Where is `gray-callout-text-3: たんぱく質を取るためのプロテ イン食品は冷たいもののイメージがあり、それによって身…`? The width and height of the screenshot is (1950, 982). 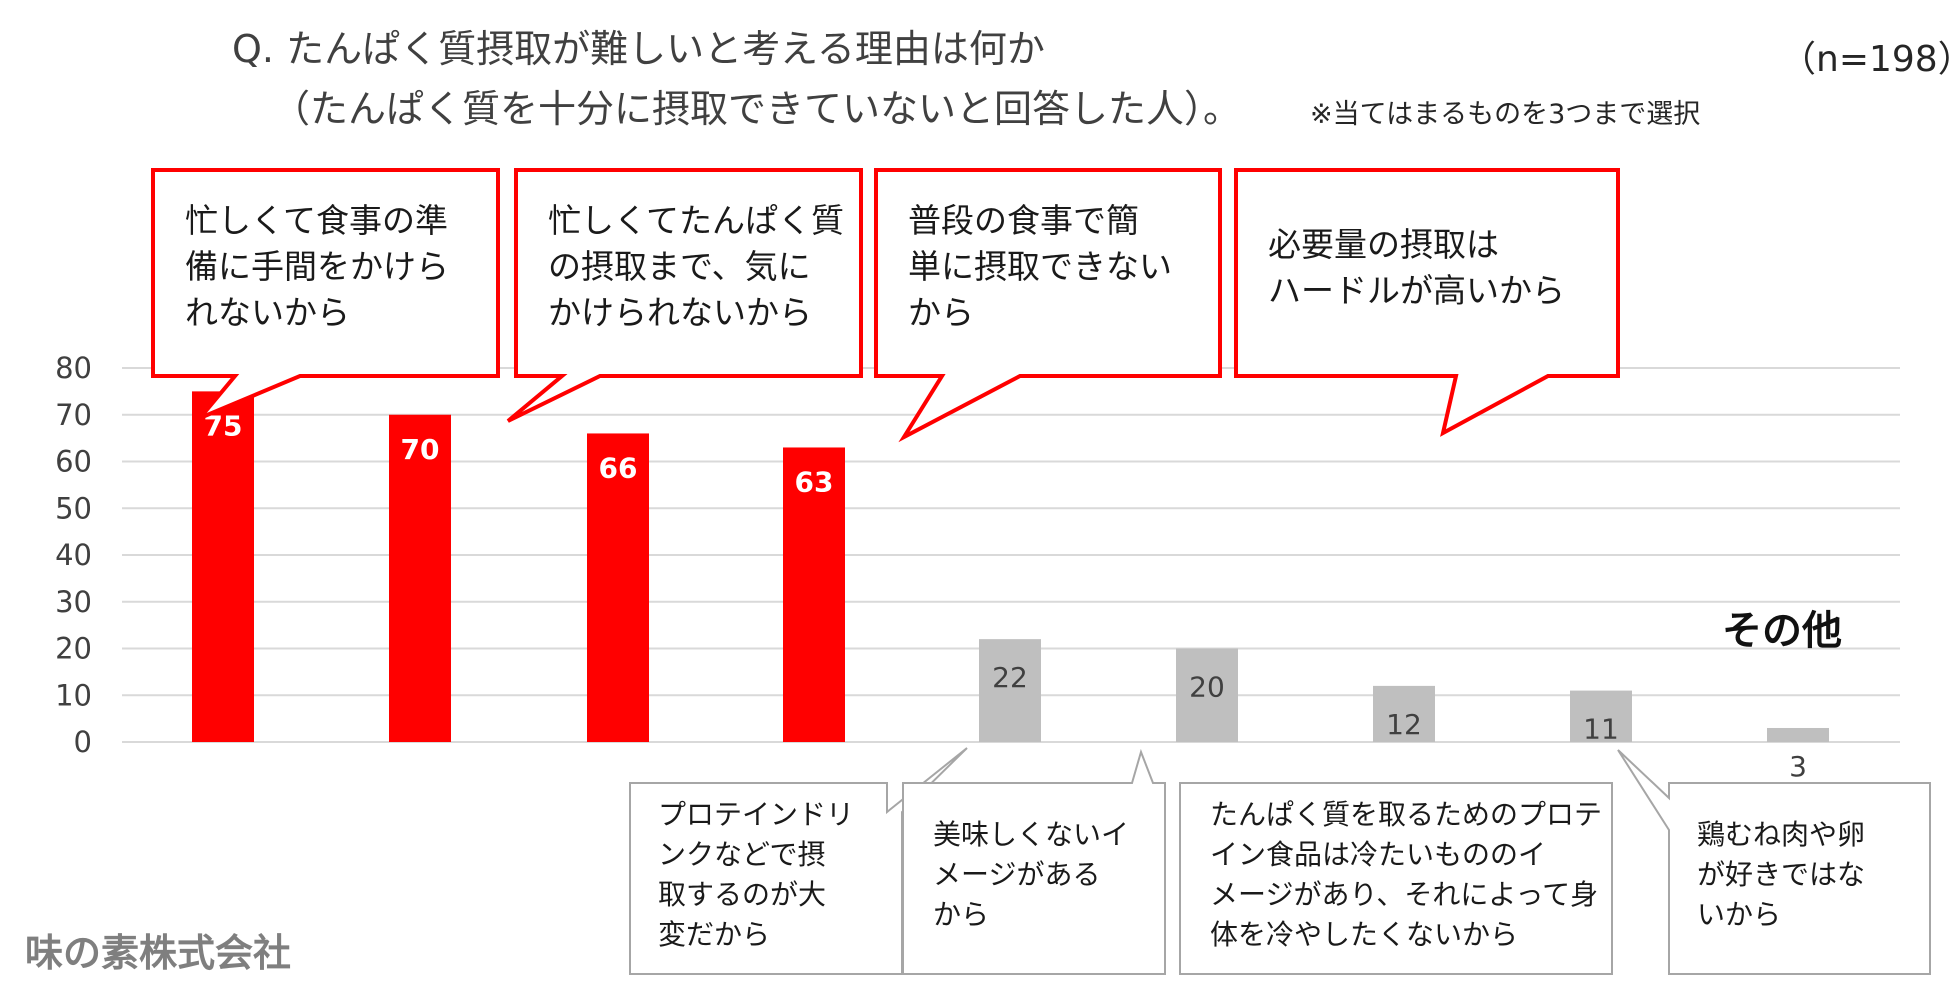 gray-callout-text-3: たんぱく質を取るためのプロテ イン食品は冷たいもののイメージがあり、それによって身… is located at coordinates (1406, 875).